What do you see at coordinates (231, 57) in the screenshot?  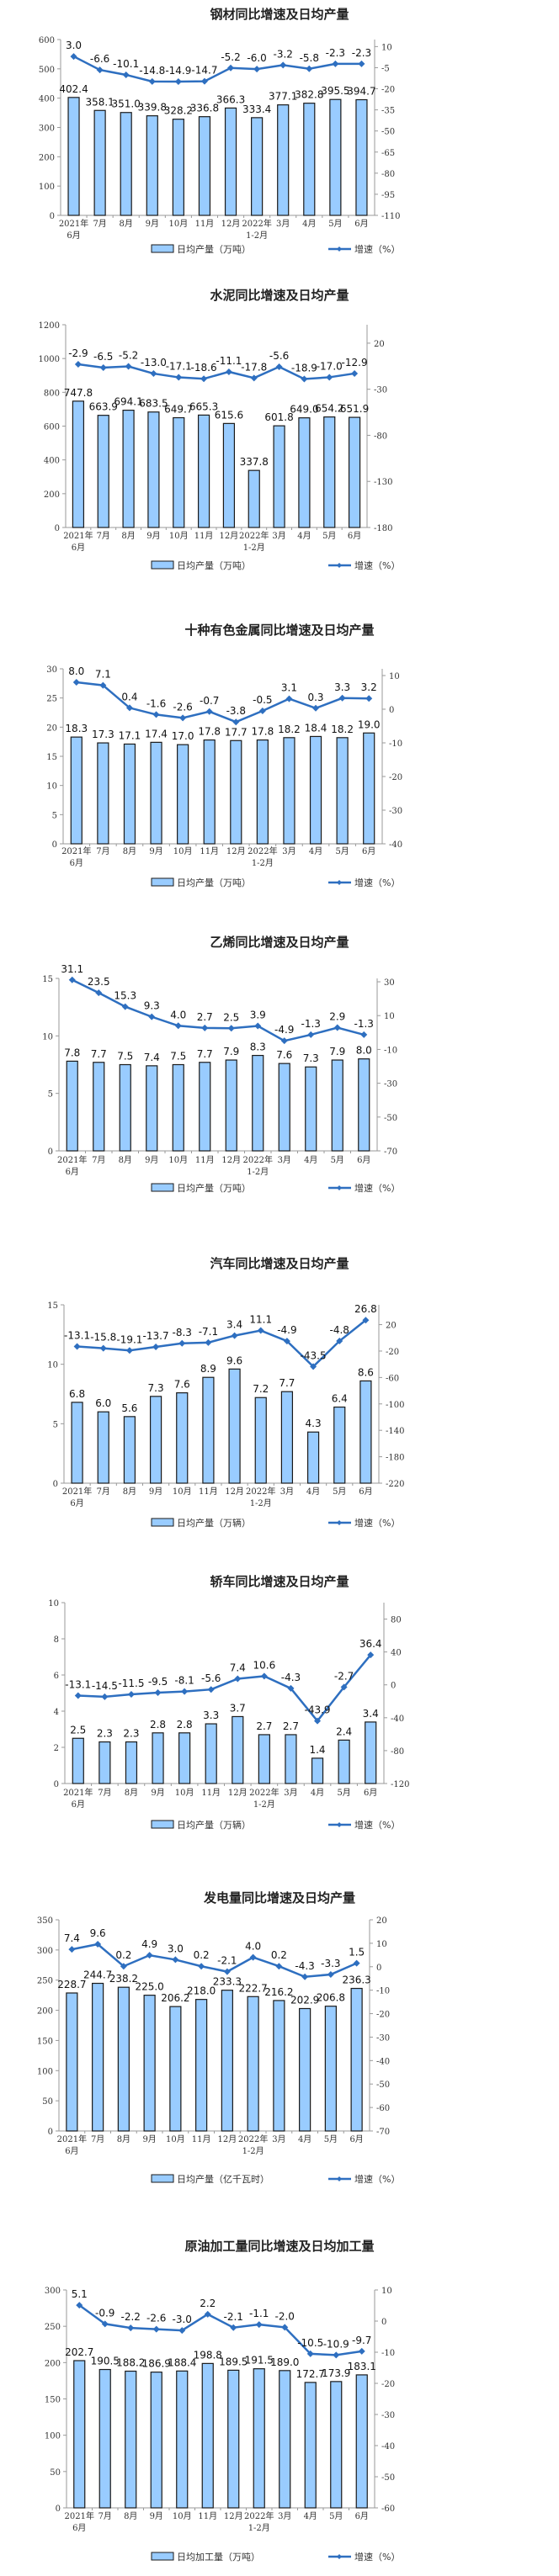 I see `line-value-label: -5.2` at bounding box center [231, 57].